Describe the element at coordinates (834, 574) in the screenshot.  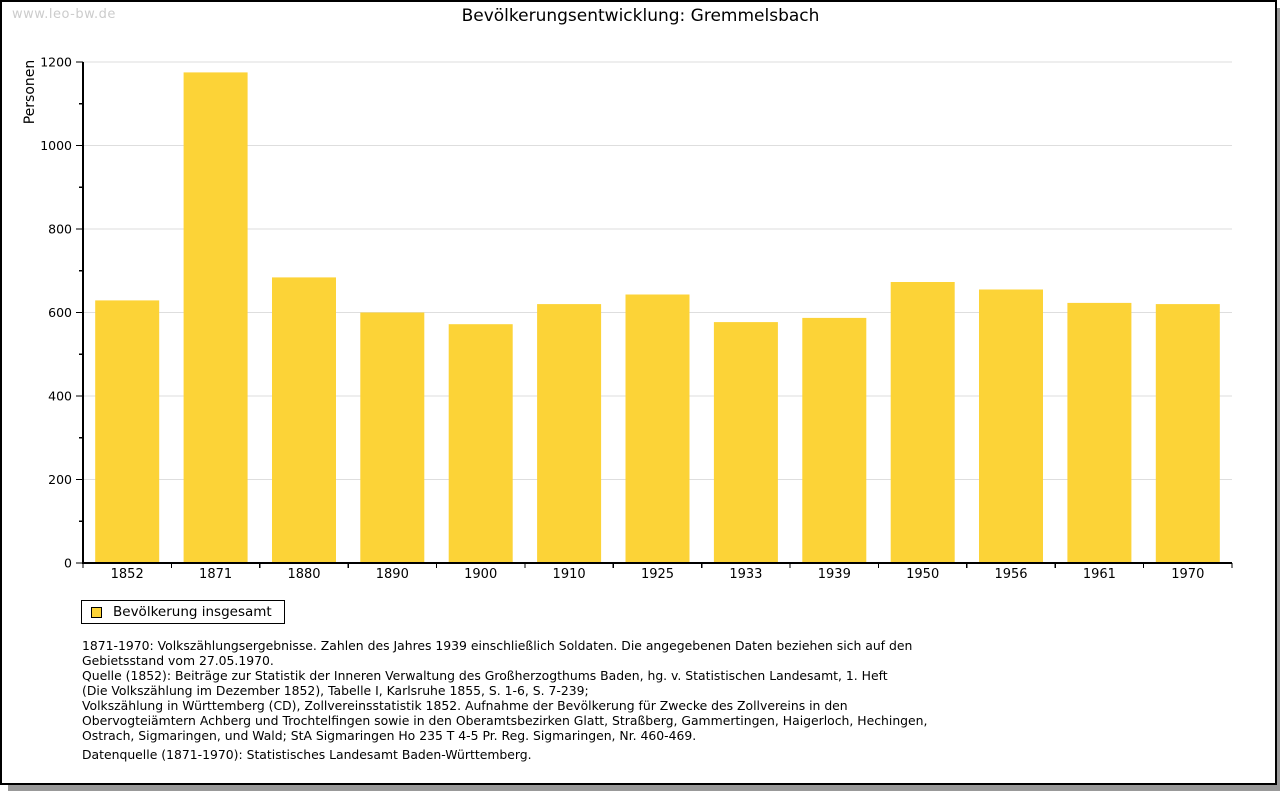
I see `x-tick-label-1939: 1939` at that location.